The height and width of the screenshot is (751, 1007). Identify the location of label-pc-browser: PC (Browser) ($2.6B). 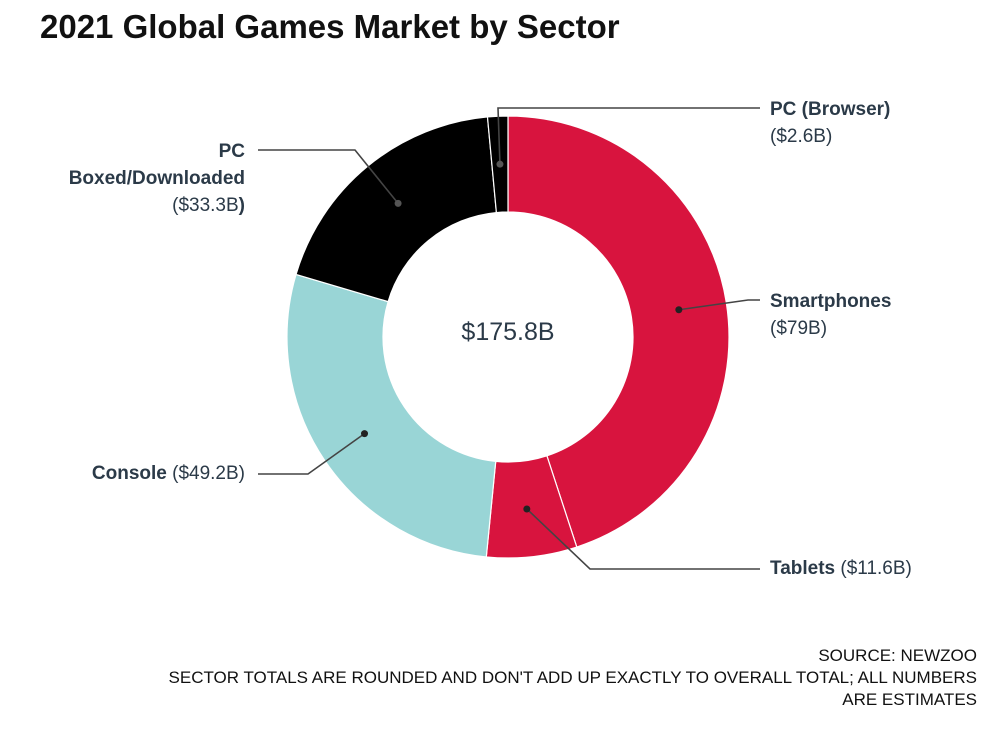
(830, 123).